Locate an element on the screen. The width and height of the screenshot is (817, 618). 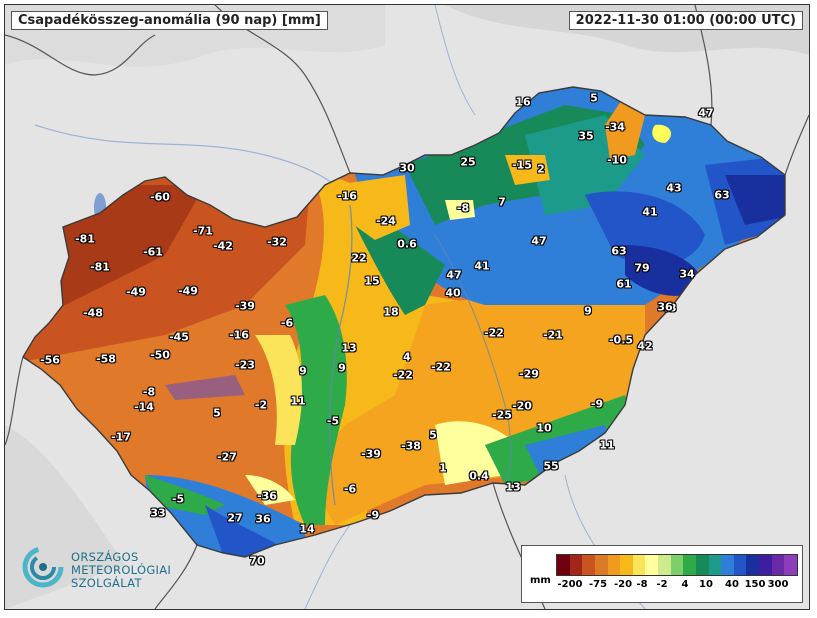
map-value-label: 0.4 is located at coordinates (479, 476).